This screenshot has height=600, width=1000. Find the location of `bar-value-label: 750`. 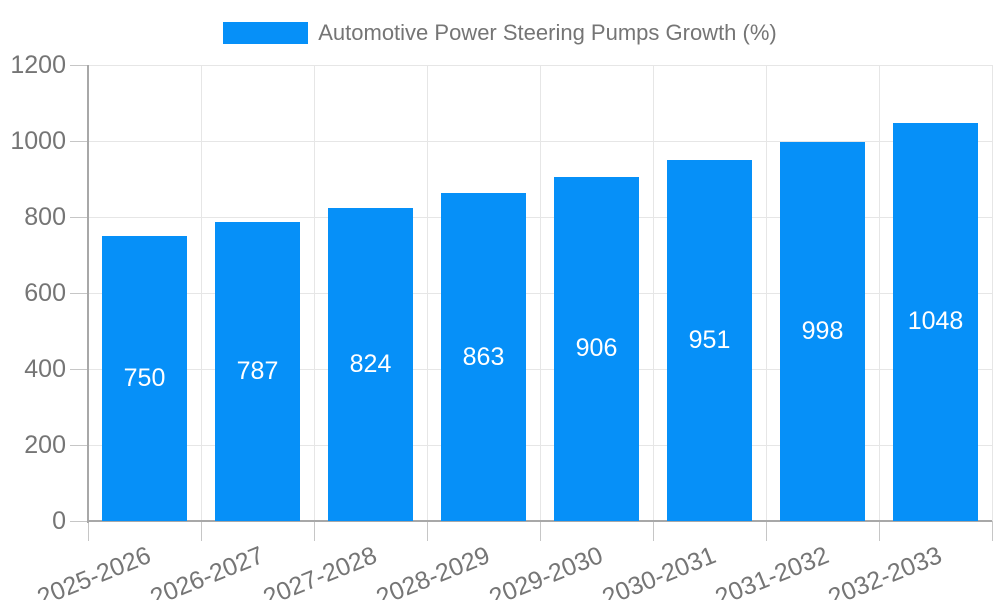

bar-value-label: 750 is located at coordinates (144, 378).